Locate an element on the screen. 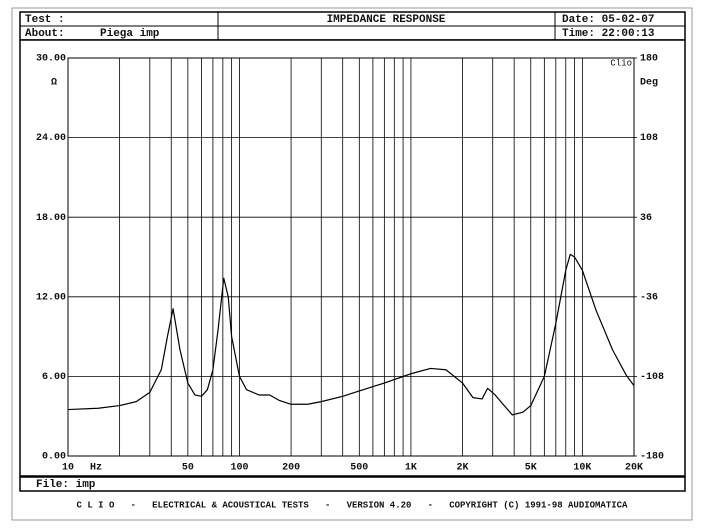 Image resolution: width=705 pixels, height=530 pixels. x-tick-label: 1K is located at coordinates (411, 468).